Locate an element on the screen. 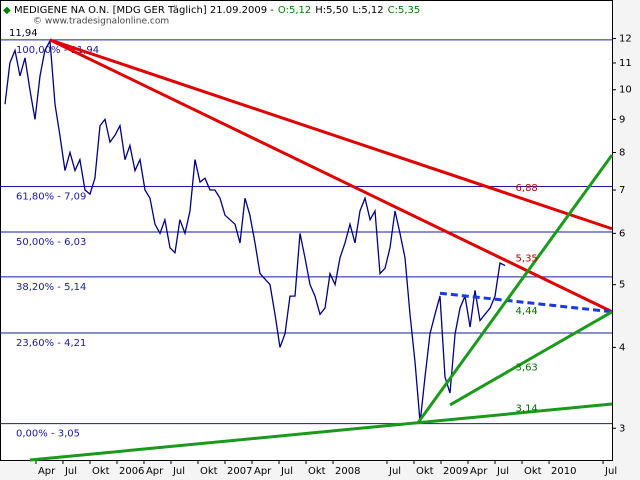 The image size is (640, 480). y-tick-label: 10 is located at coordinates (625, 90).